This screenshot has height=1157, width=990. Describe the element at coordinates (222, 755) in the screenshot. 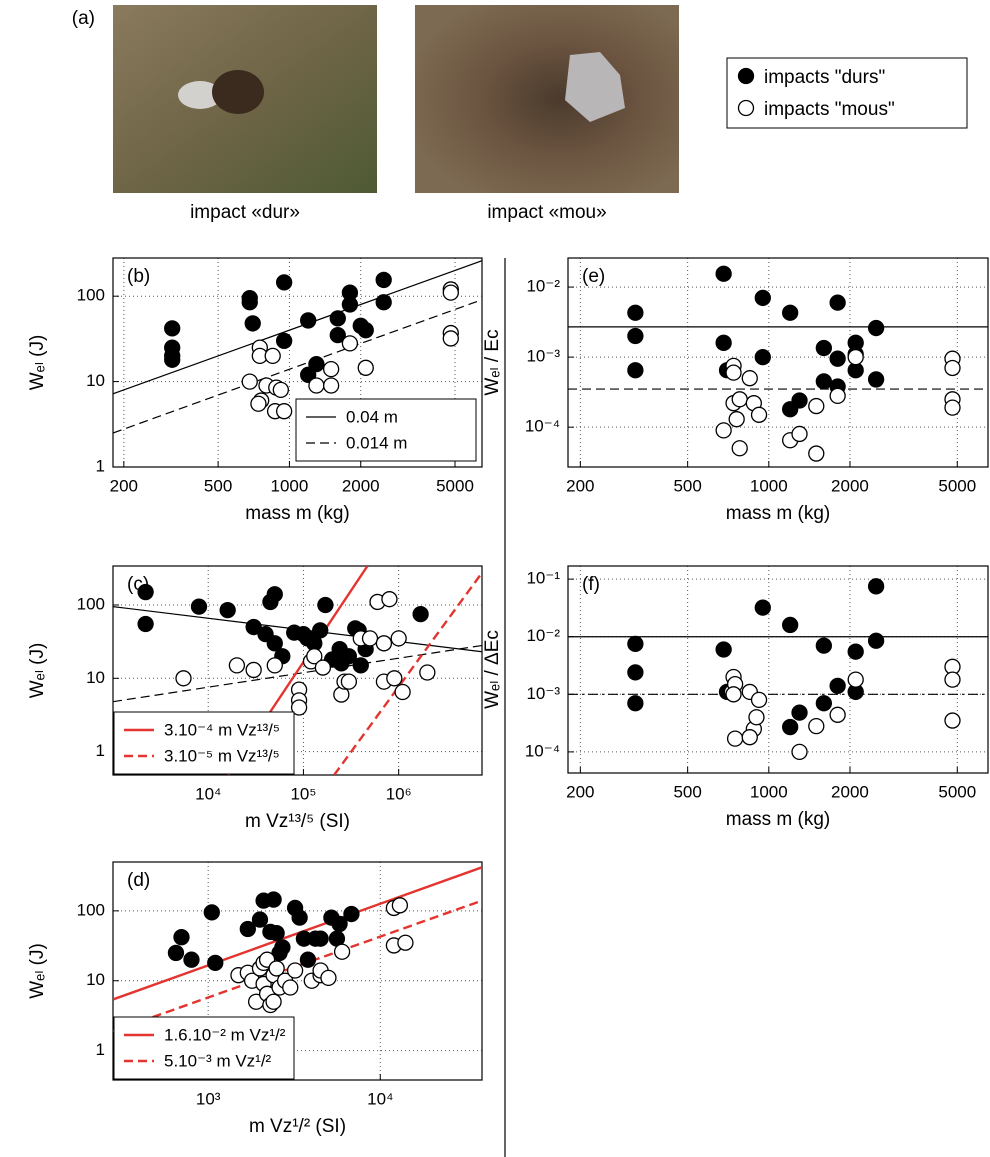

I see `legend-label: 3.10⁻⁵ m Vz¹³/⁵` at that location.